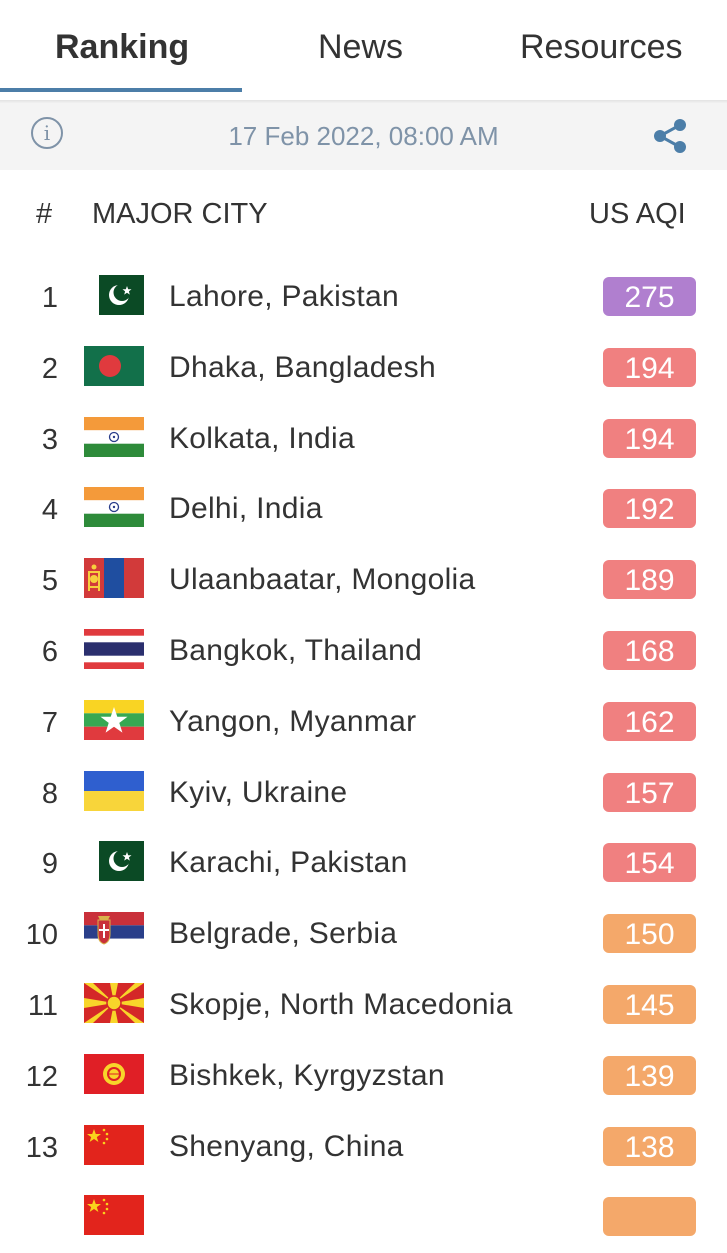 Image resolution: width=727 pixels, height=1253 pixels. I want to click on north-macedonia-flag-icon, so click(114, 1003).